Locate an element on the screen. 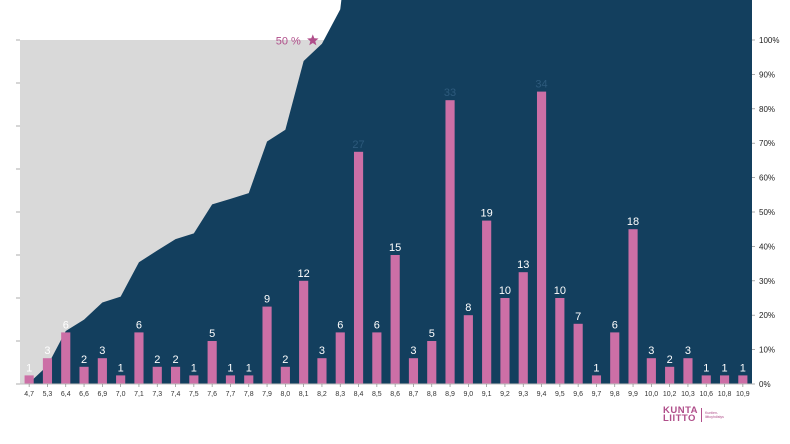 The height and width of the screenshot is (444, 790). x-tick-label: 7,7 is located at coordinates (231, 394).